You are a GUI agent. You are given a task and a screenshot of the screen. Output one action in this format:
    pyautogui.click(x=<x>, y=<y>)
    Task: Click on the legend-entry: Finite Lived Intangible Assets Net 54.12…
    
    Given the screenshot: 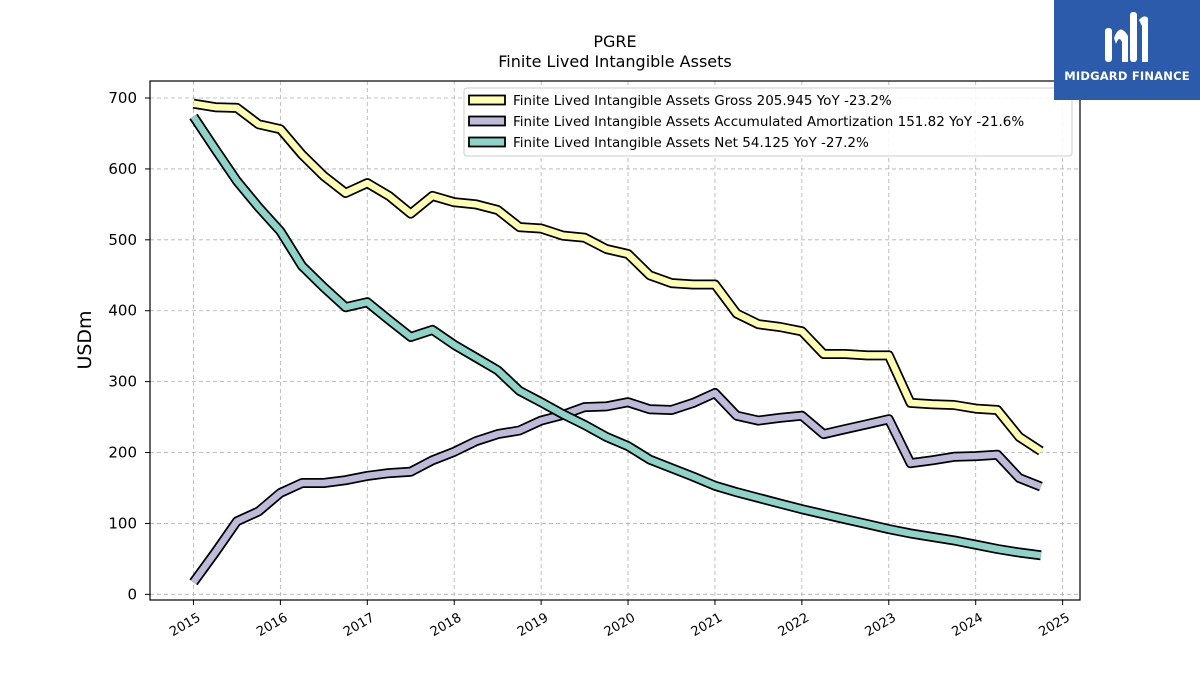 What is the action you would take?
    pyautogui.click(x=691, y=143)
    